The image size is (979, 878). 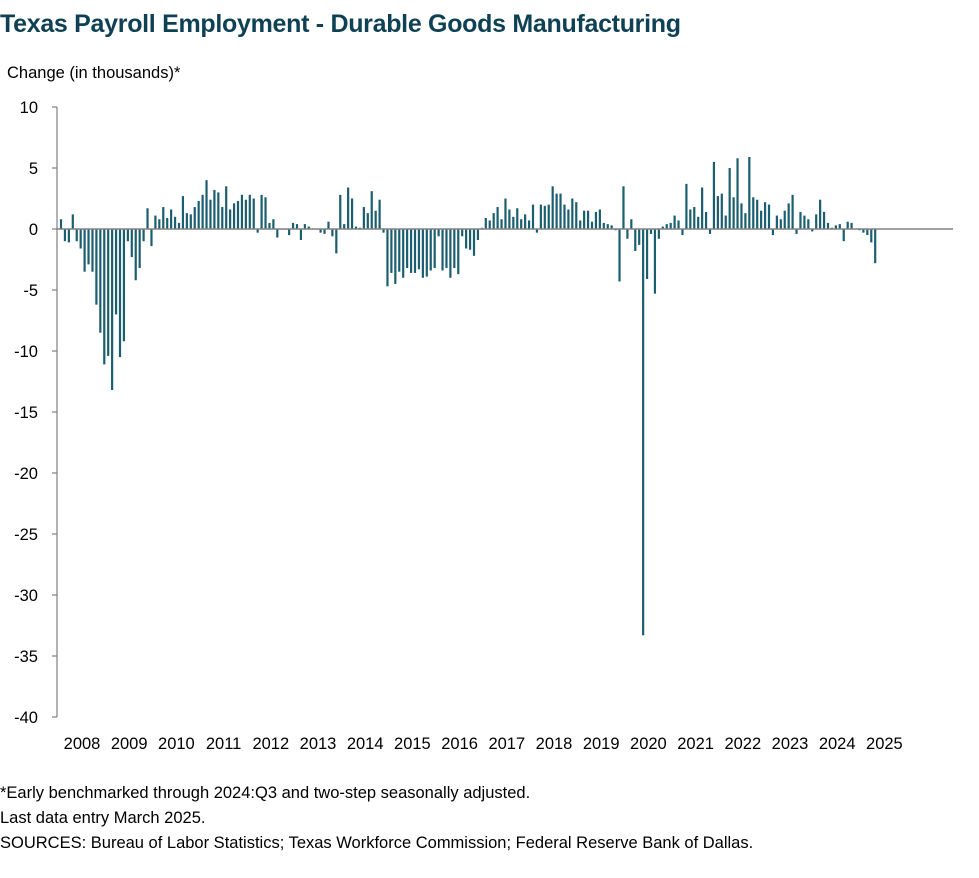 What do you see at coordinates (30, 291) in the screenshot?
I see `y-tick-label: -5` at bounding box center [30, 291].